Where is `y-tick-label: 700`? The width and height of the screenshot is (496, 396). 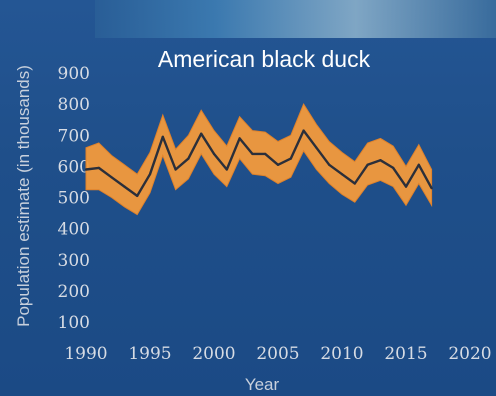 y-tick-label: 700 is located at coordinates (74, 136).